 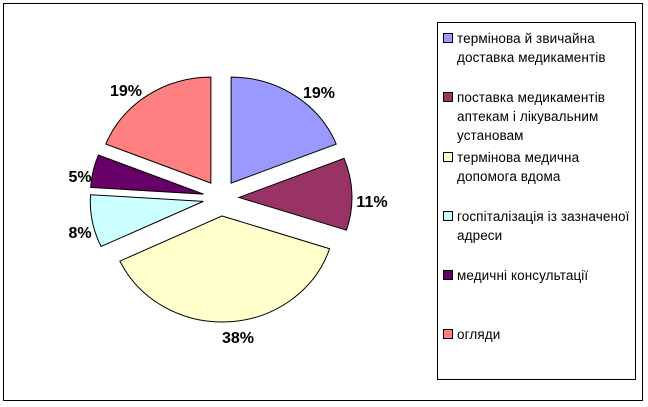 What do you see at coordinates (538, 334) in the screenshot?
I see `legend-item-5: огляди` at bounding box center [538, 334].